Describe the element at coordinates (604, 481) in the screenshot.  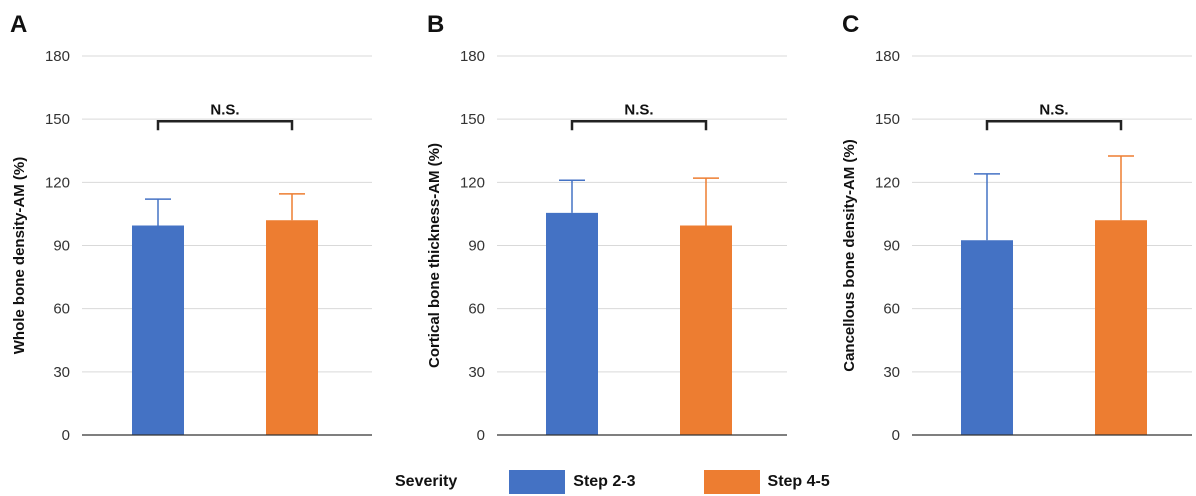
I see `legend-label-step-2-3: Step 2-3` at that location.